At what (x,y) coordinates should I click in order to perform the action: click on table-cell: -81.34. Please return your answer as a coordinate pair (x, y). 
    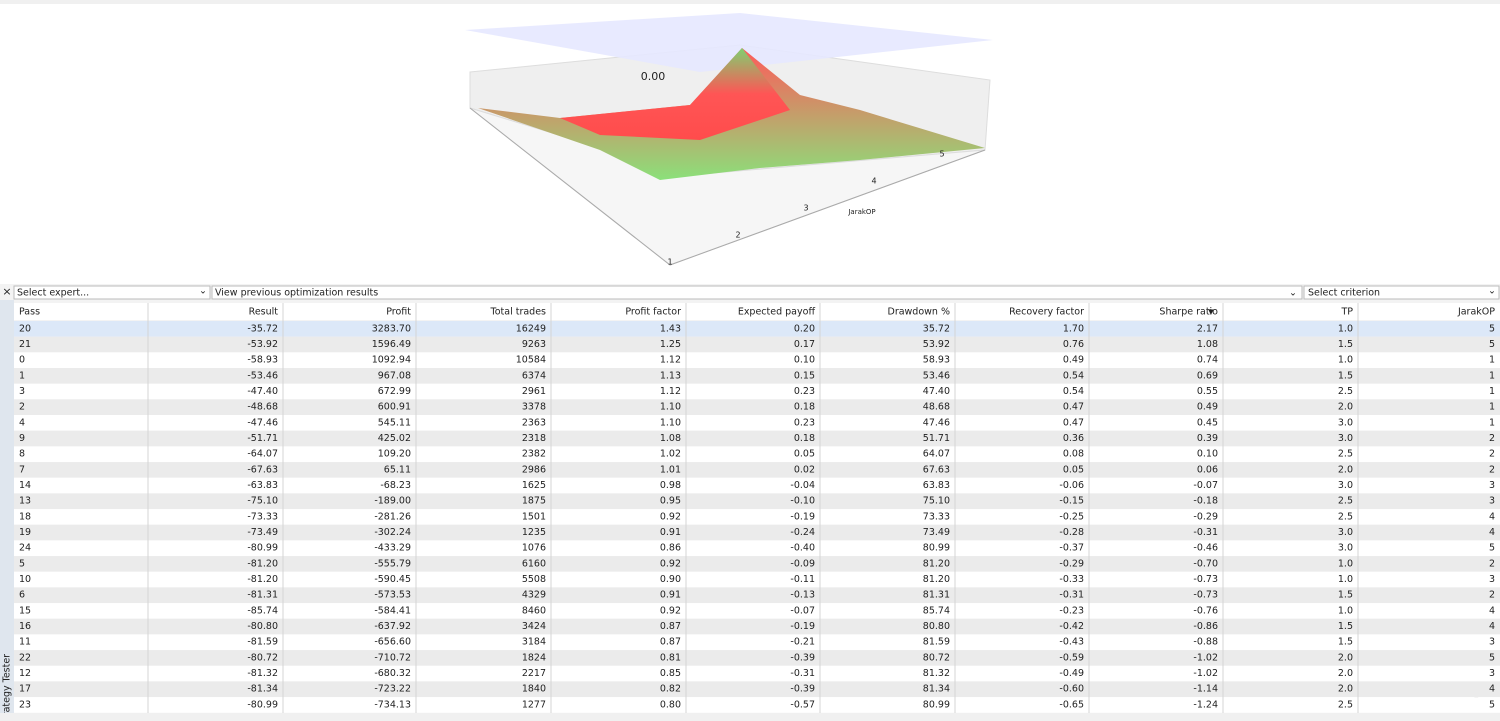
    Looking at the image, I should click on (262, 689).